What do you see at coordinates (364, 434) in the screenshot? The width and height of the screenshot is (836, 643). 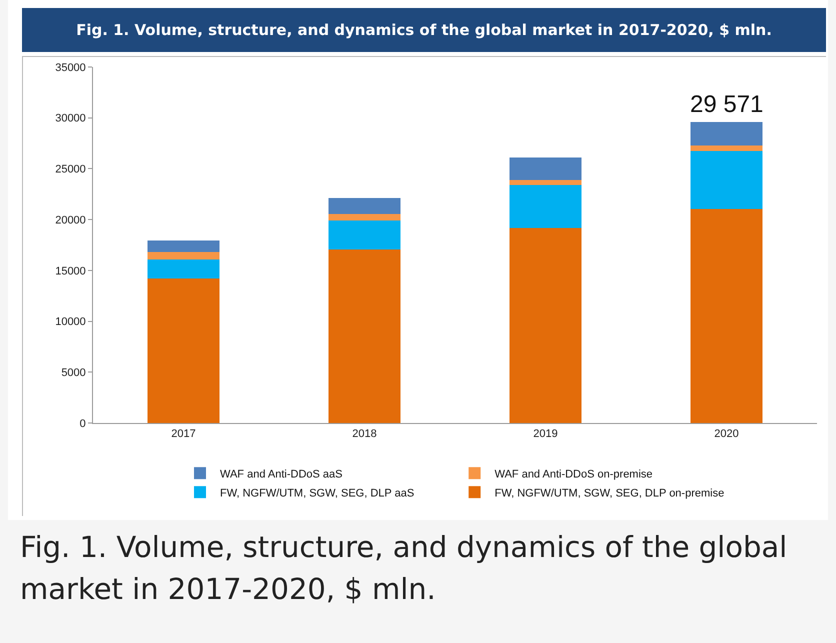 I see `x-tick-label: 2018` at bounding box center [364, 434].